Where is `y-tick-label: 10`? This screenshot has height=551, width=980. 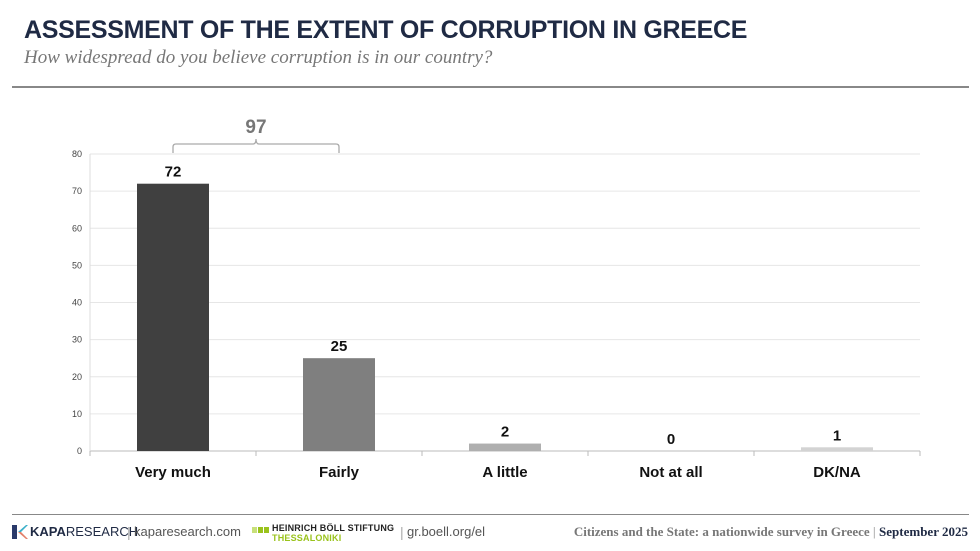 y-tick-label: 10 is located at coordinates (77, 414).